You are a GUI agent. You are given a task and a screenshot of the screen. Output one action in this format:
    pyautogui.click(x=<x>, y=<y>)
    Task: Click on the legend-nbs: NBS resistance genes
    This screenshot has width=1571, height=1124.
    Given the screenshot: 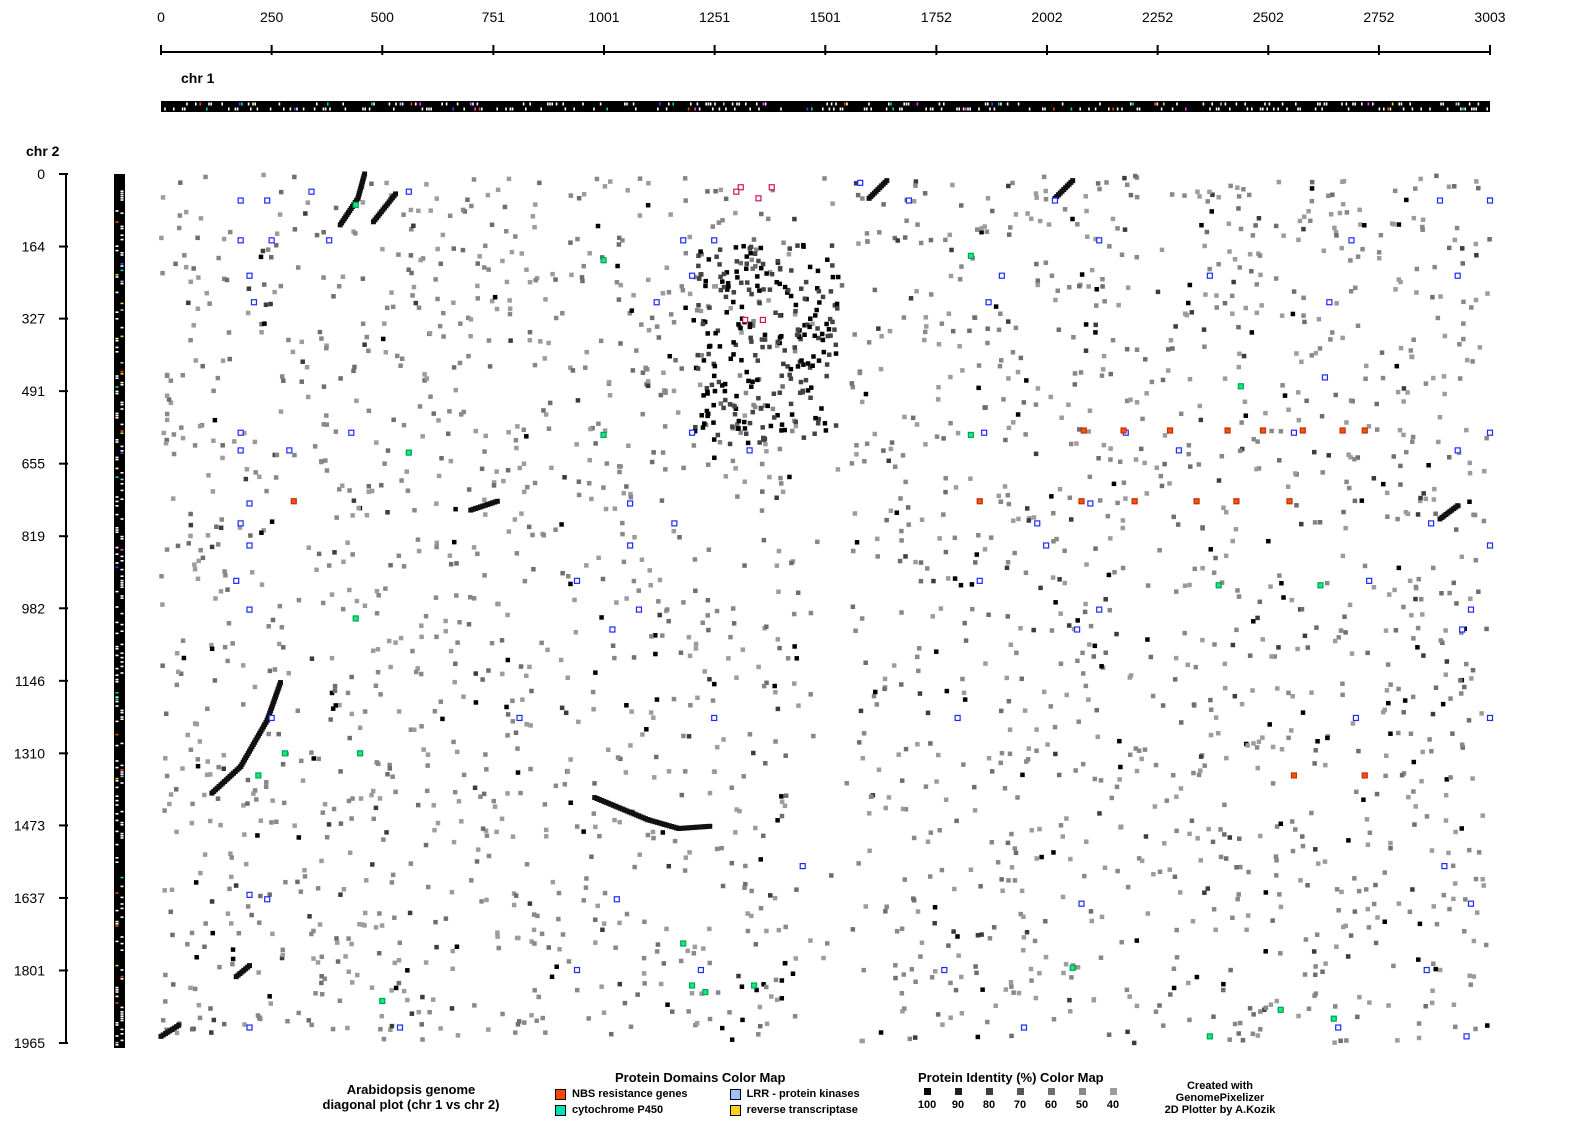 What is the action you would take?
    pyautogui.click(x=621, y=1094)
    